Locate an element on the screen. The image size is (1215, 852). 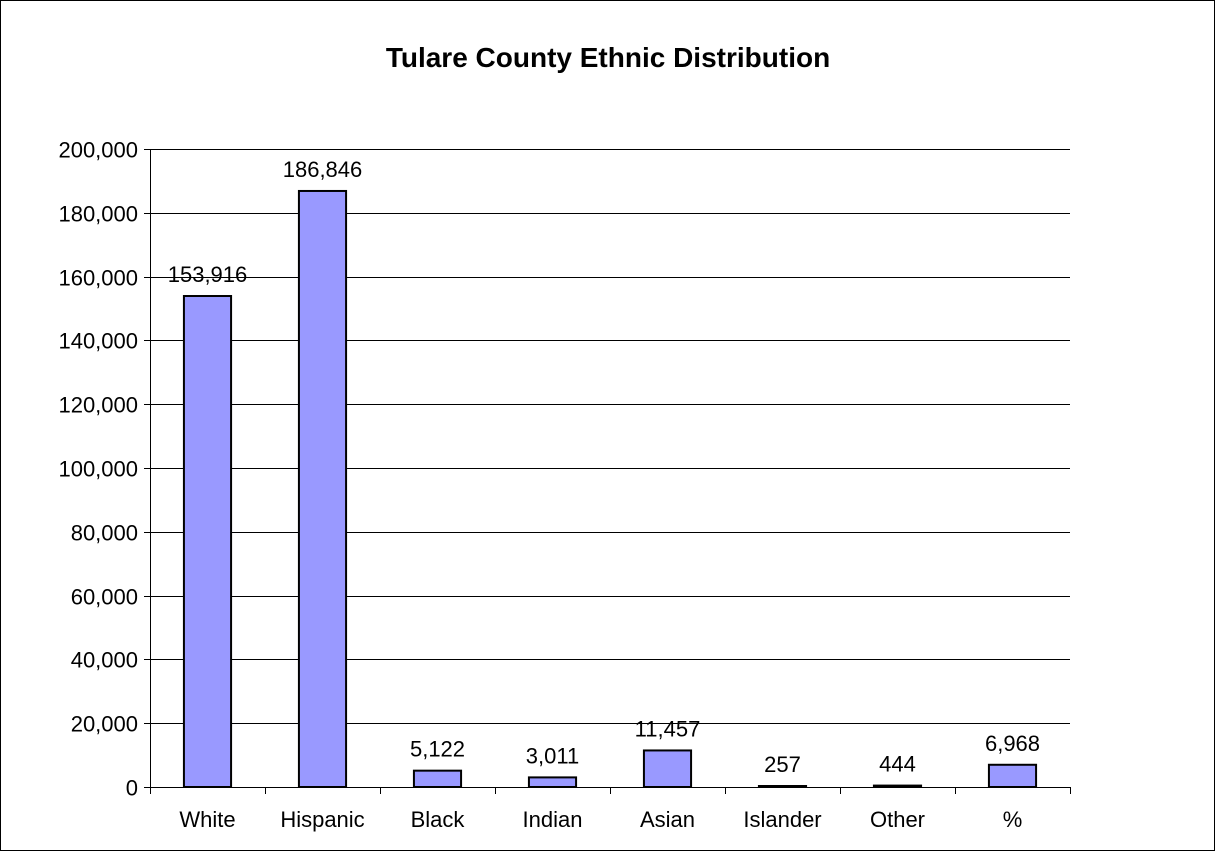
y-tick-label: 100,000 is located at coordinates (98, 469).